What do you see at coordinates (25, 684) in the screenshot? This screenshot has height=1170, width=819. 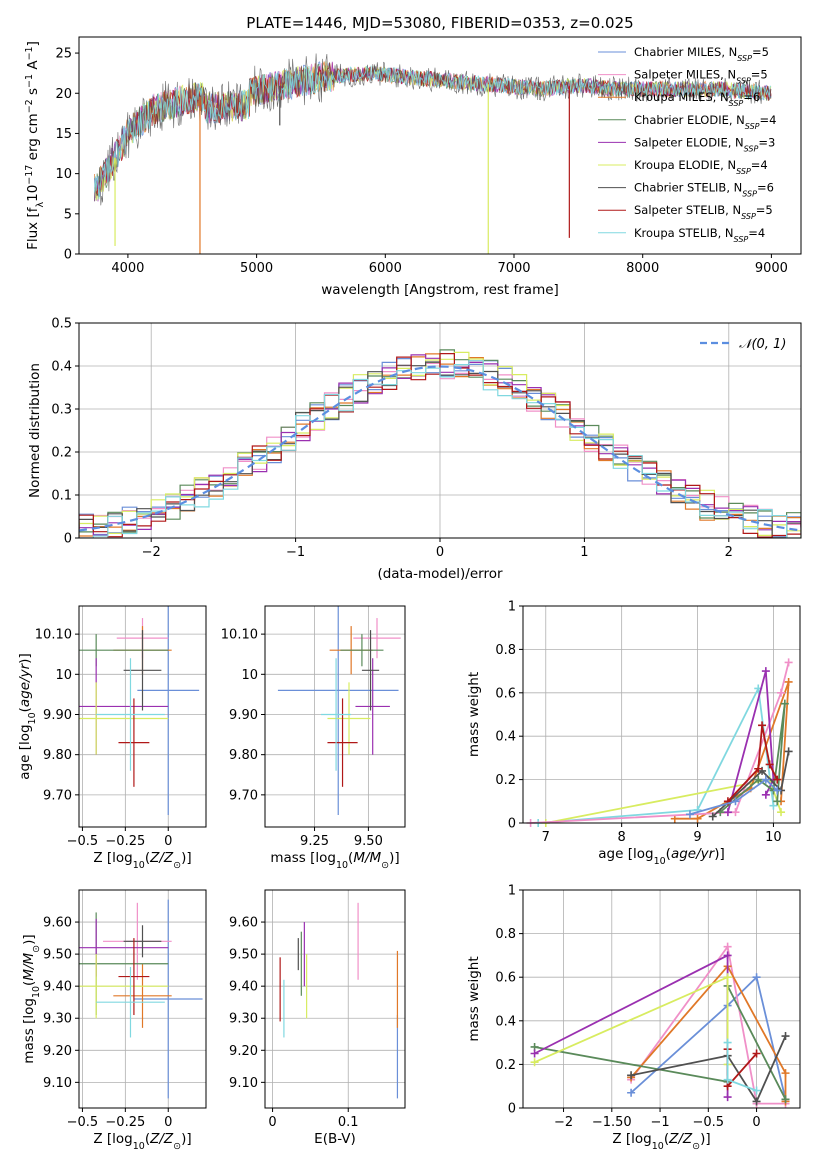 I see `label-part: age/yr` at bounding box center [25, 684].